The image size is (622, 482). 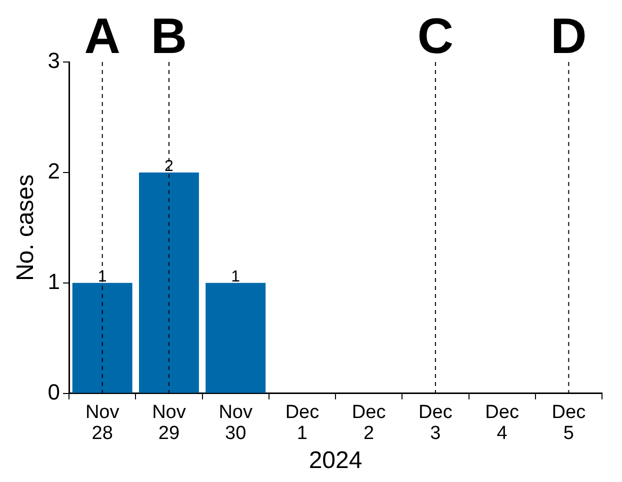 What do you see at coordinates (54, 281) in the screenshot?
I see `y-tick-label: 1` at bounding box center [54, 281].